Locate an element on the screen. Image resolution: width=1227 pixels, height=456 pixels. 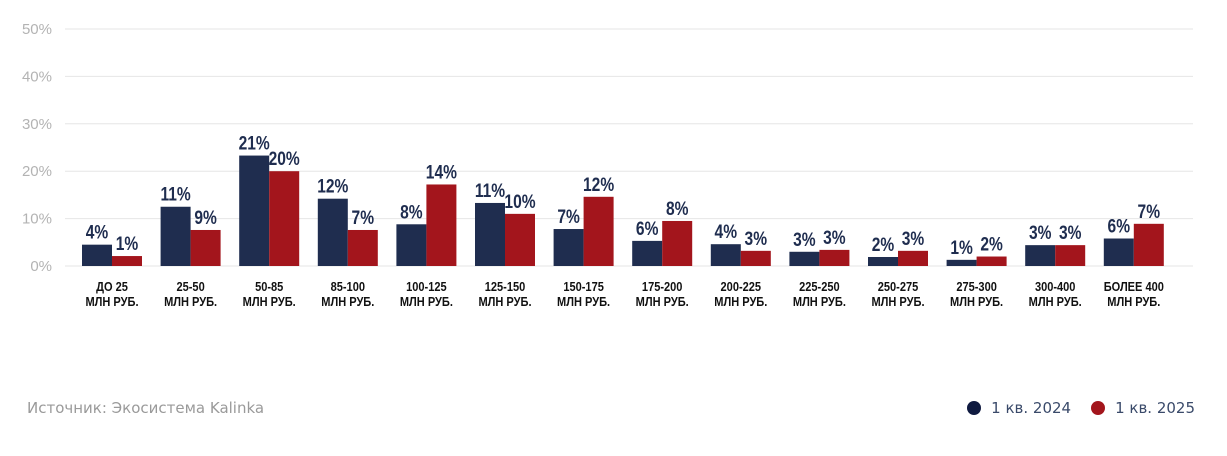
x-tick-label: БОЛЕЕ 400 is located at coordinates (1134, 286).